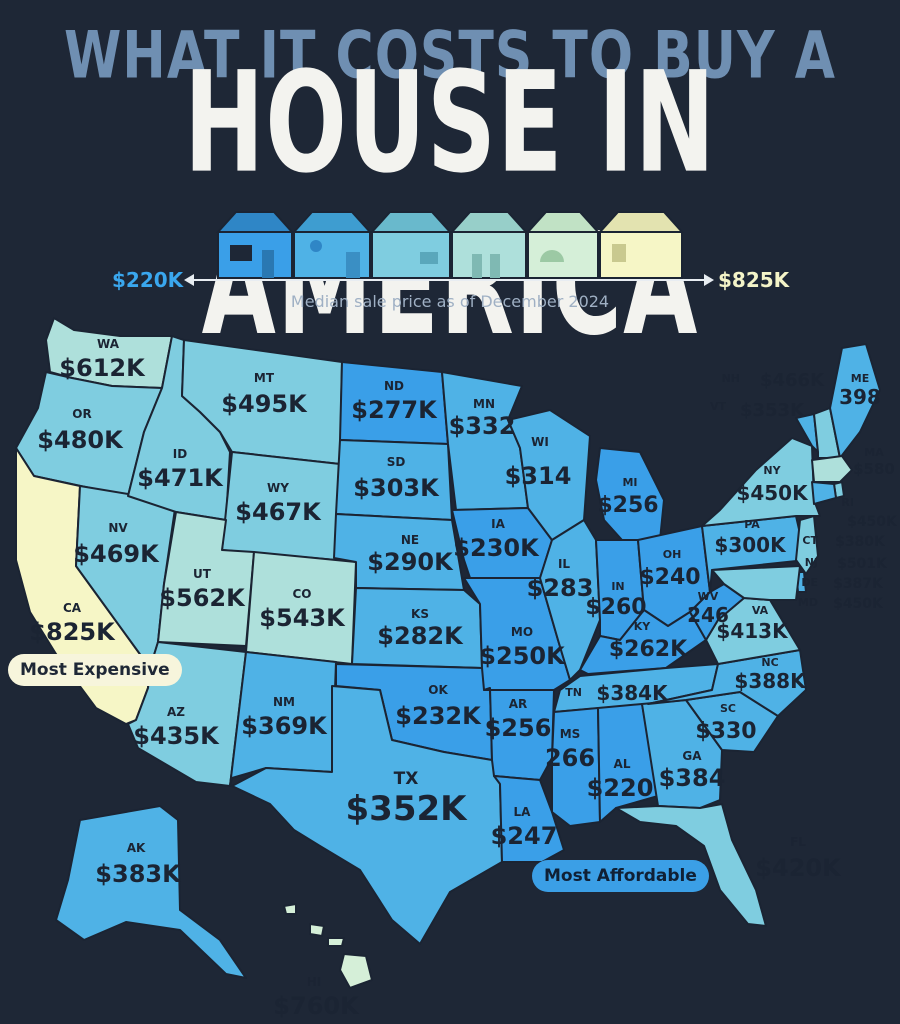 This screenshot has width=900, height=1024. What do you see at coordinates (498, 524) in the screenshot?
I see `state-code-ia: IA` at bounding box center [498, 524].